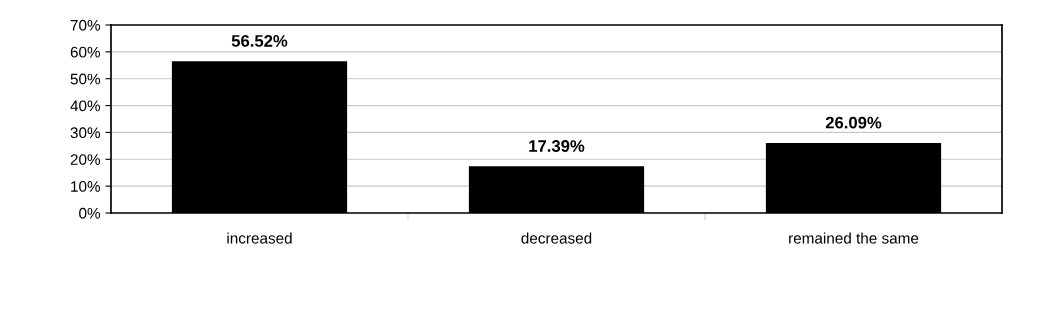 The image size is (1050, 317). I want to click on y-tick-label: 70%, so click(85, 25).